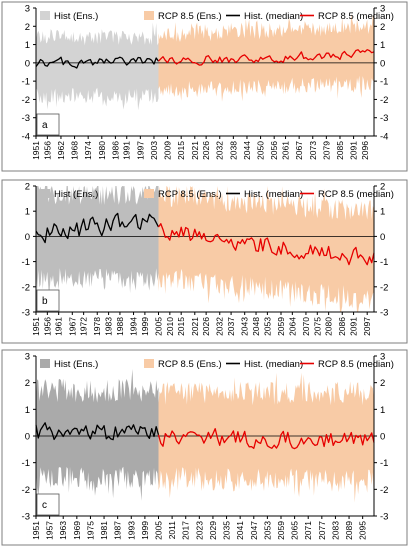 This screenshot has width=409, height=550. Describe the element at coordinates (97, 326) in the screenshot. I see `x-tick-label: 1978` at that location.